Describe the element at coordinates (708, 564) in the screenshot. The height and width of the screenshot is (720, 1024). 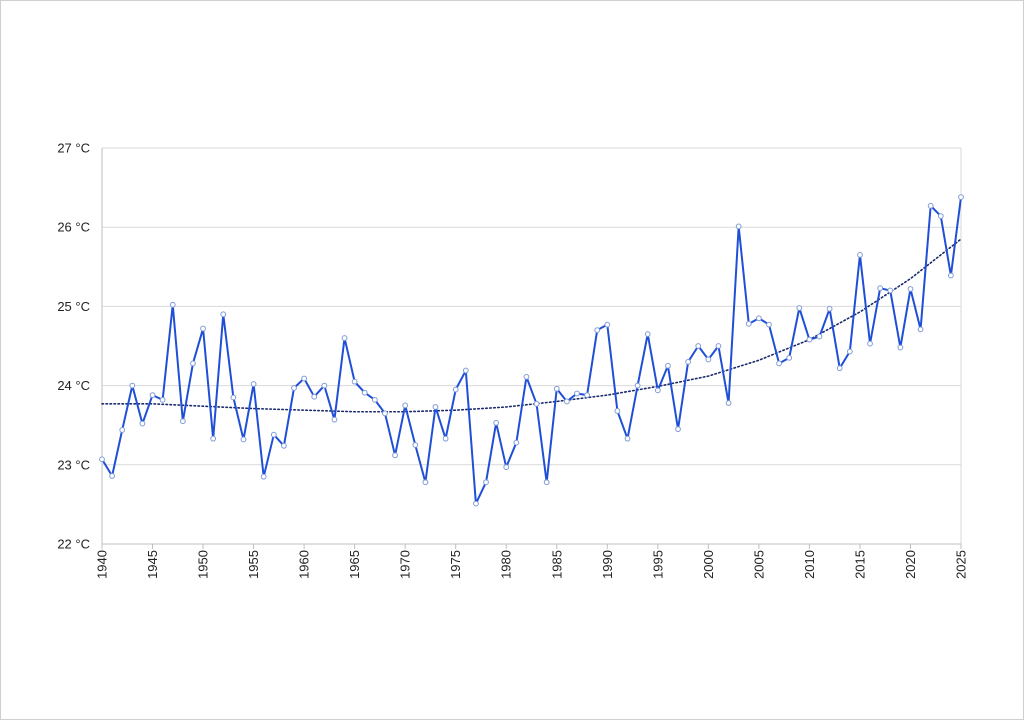
I see `x-tick-label: 2000` at that location.